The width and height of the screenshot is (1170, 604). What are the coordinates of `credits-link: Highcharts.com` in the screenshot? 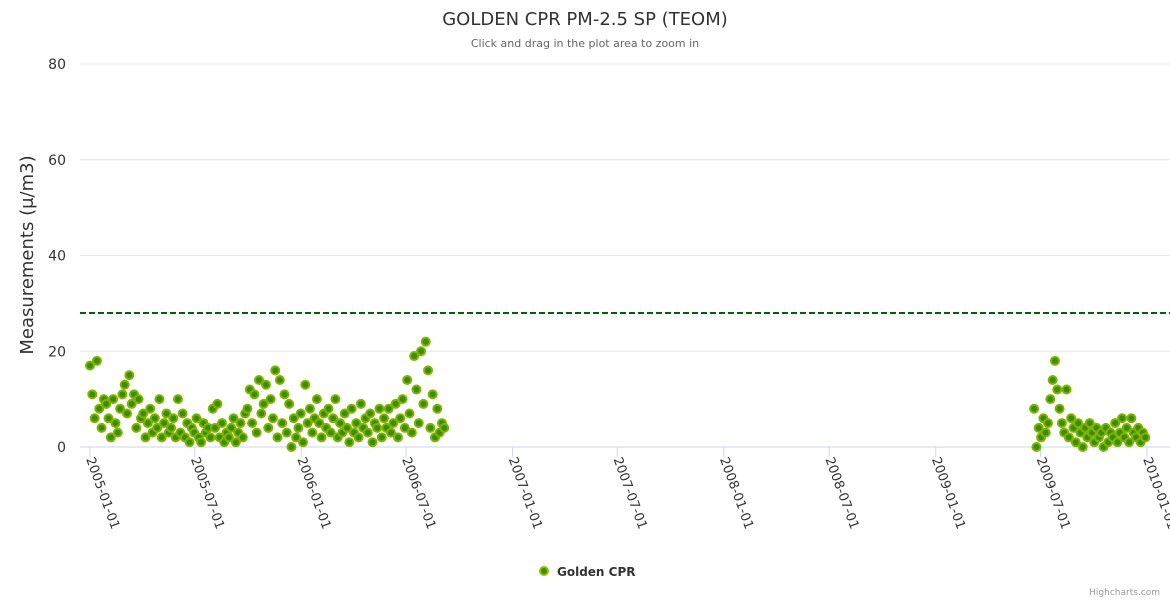 It's located at (1124, 593).